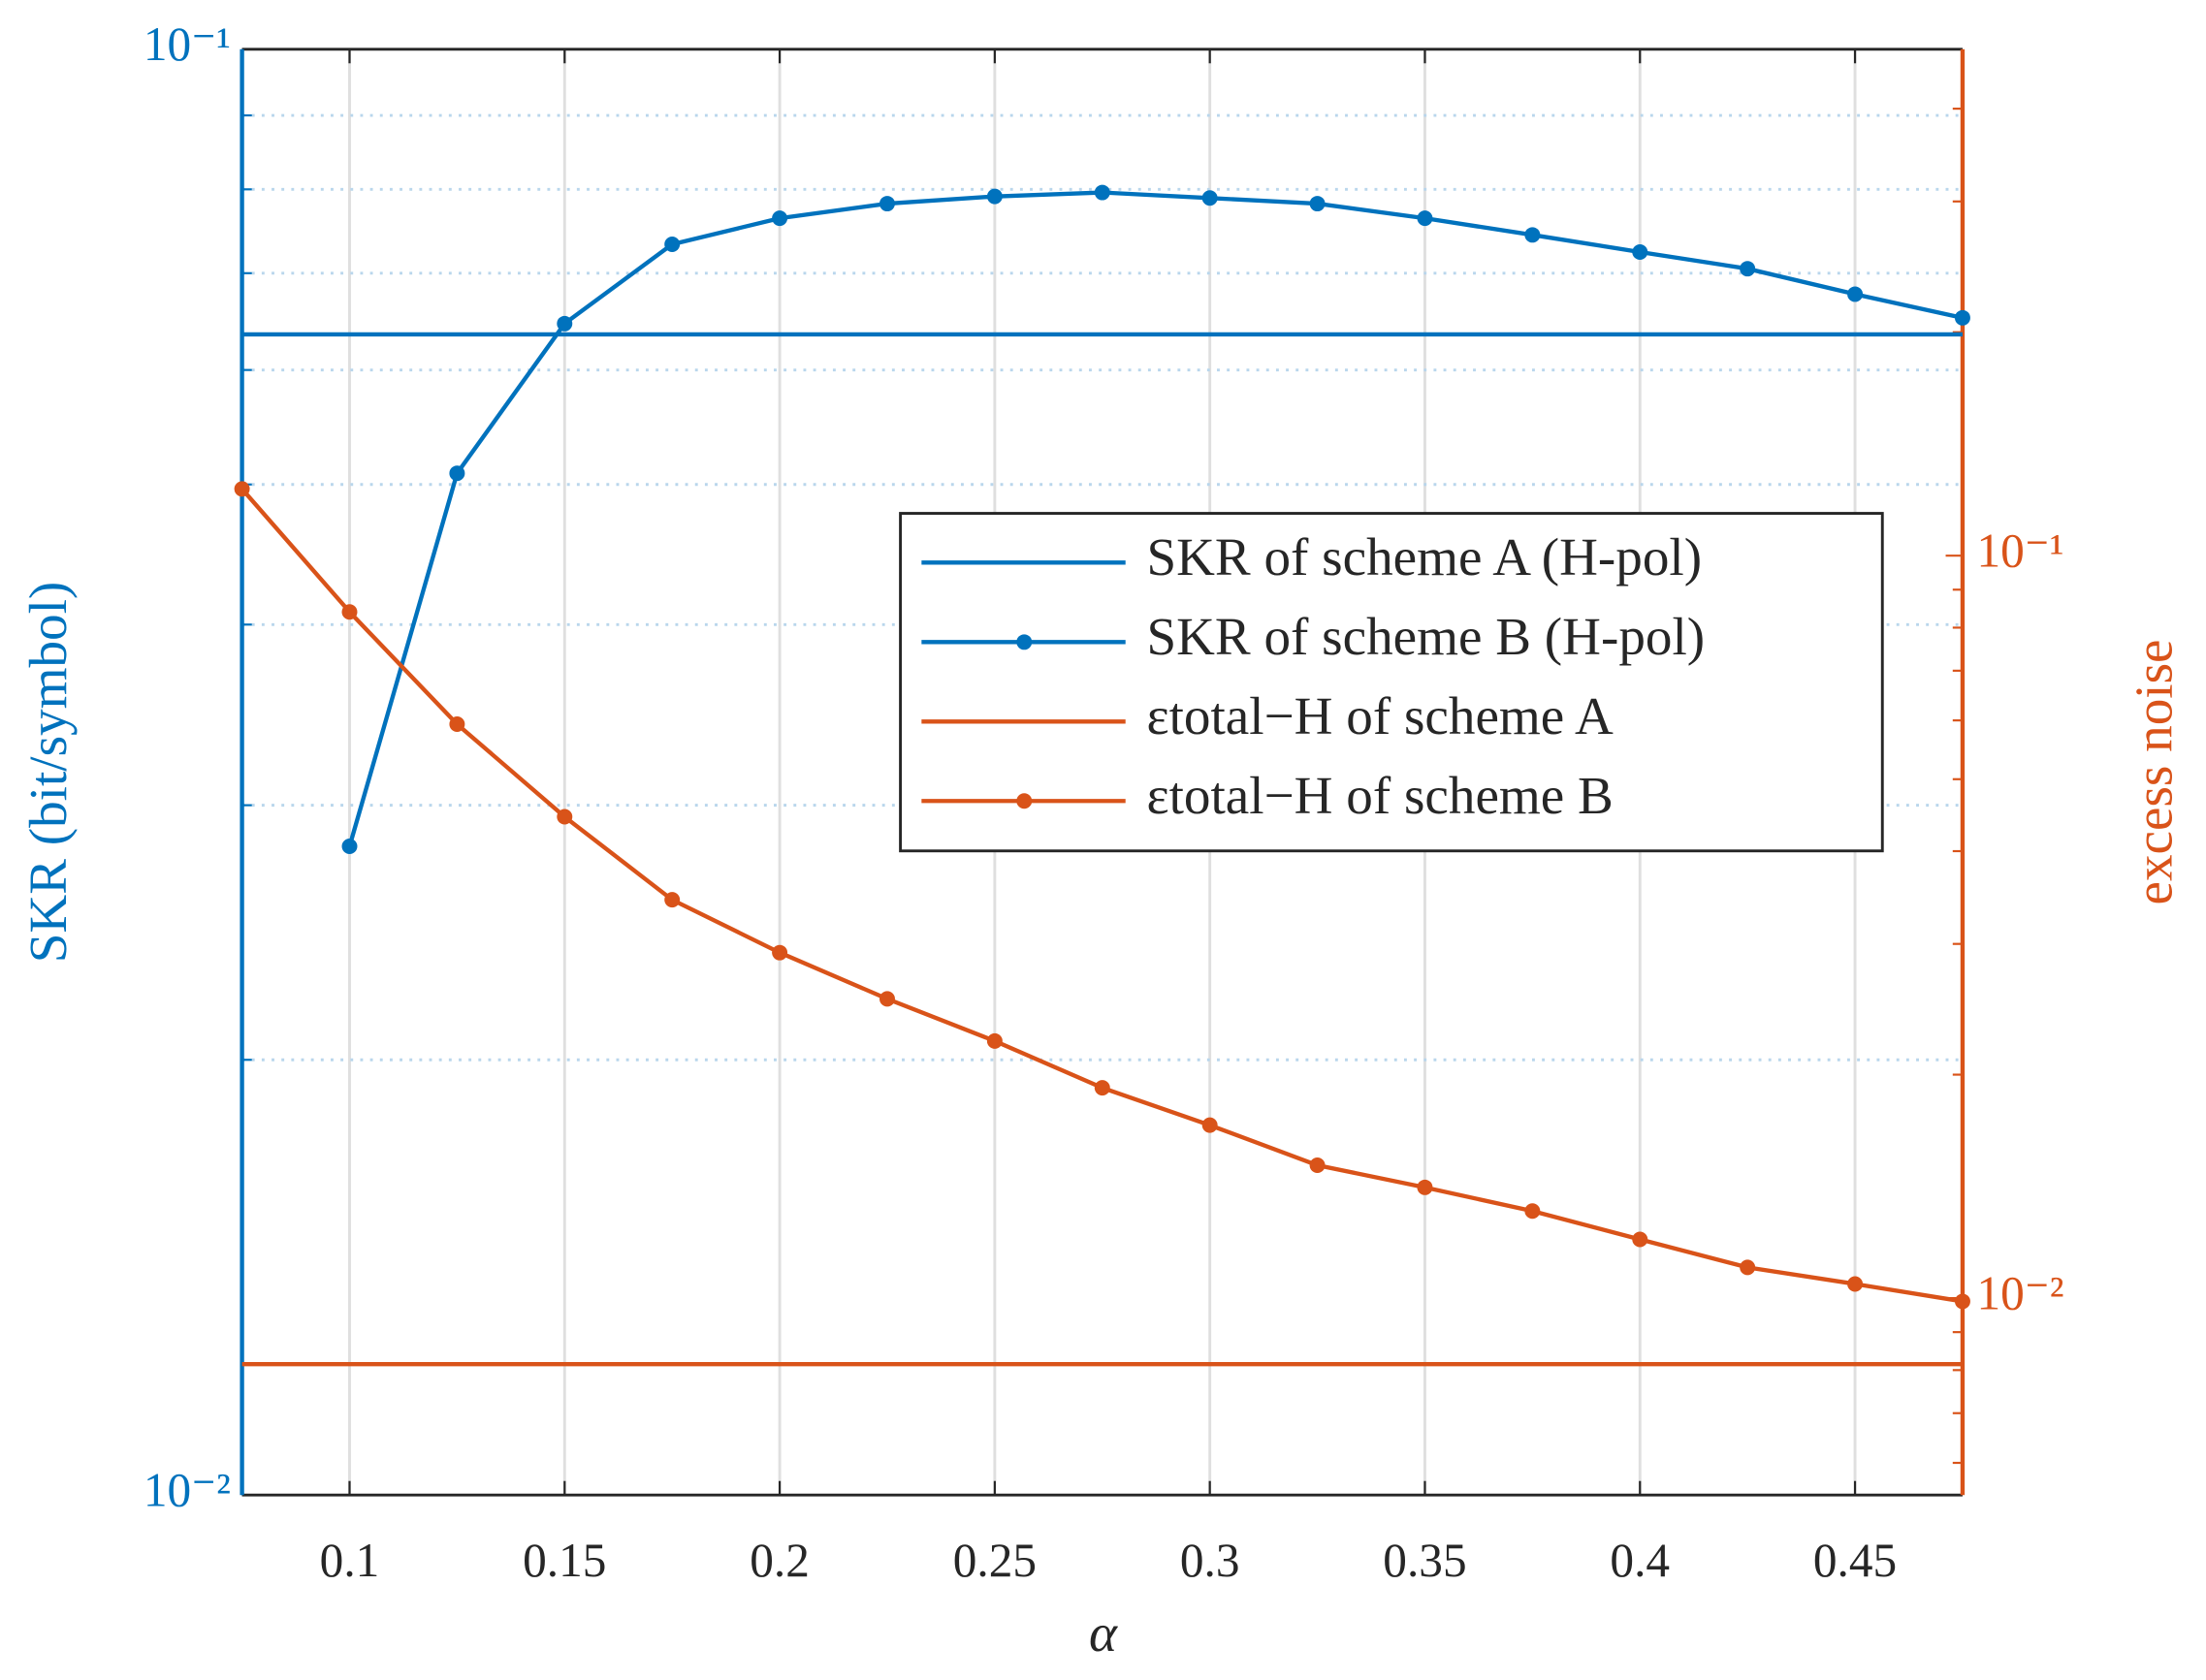 The width and height of the screenshot is (2206, 1680). What do you see at coordinates (564, 1560) in the screenshot?
I see `x-tick-label: 0.15` at bounding box center [564, 1560].